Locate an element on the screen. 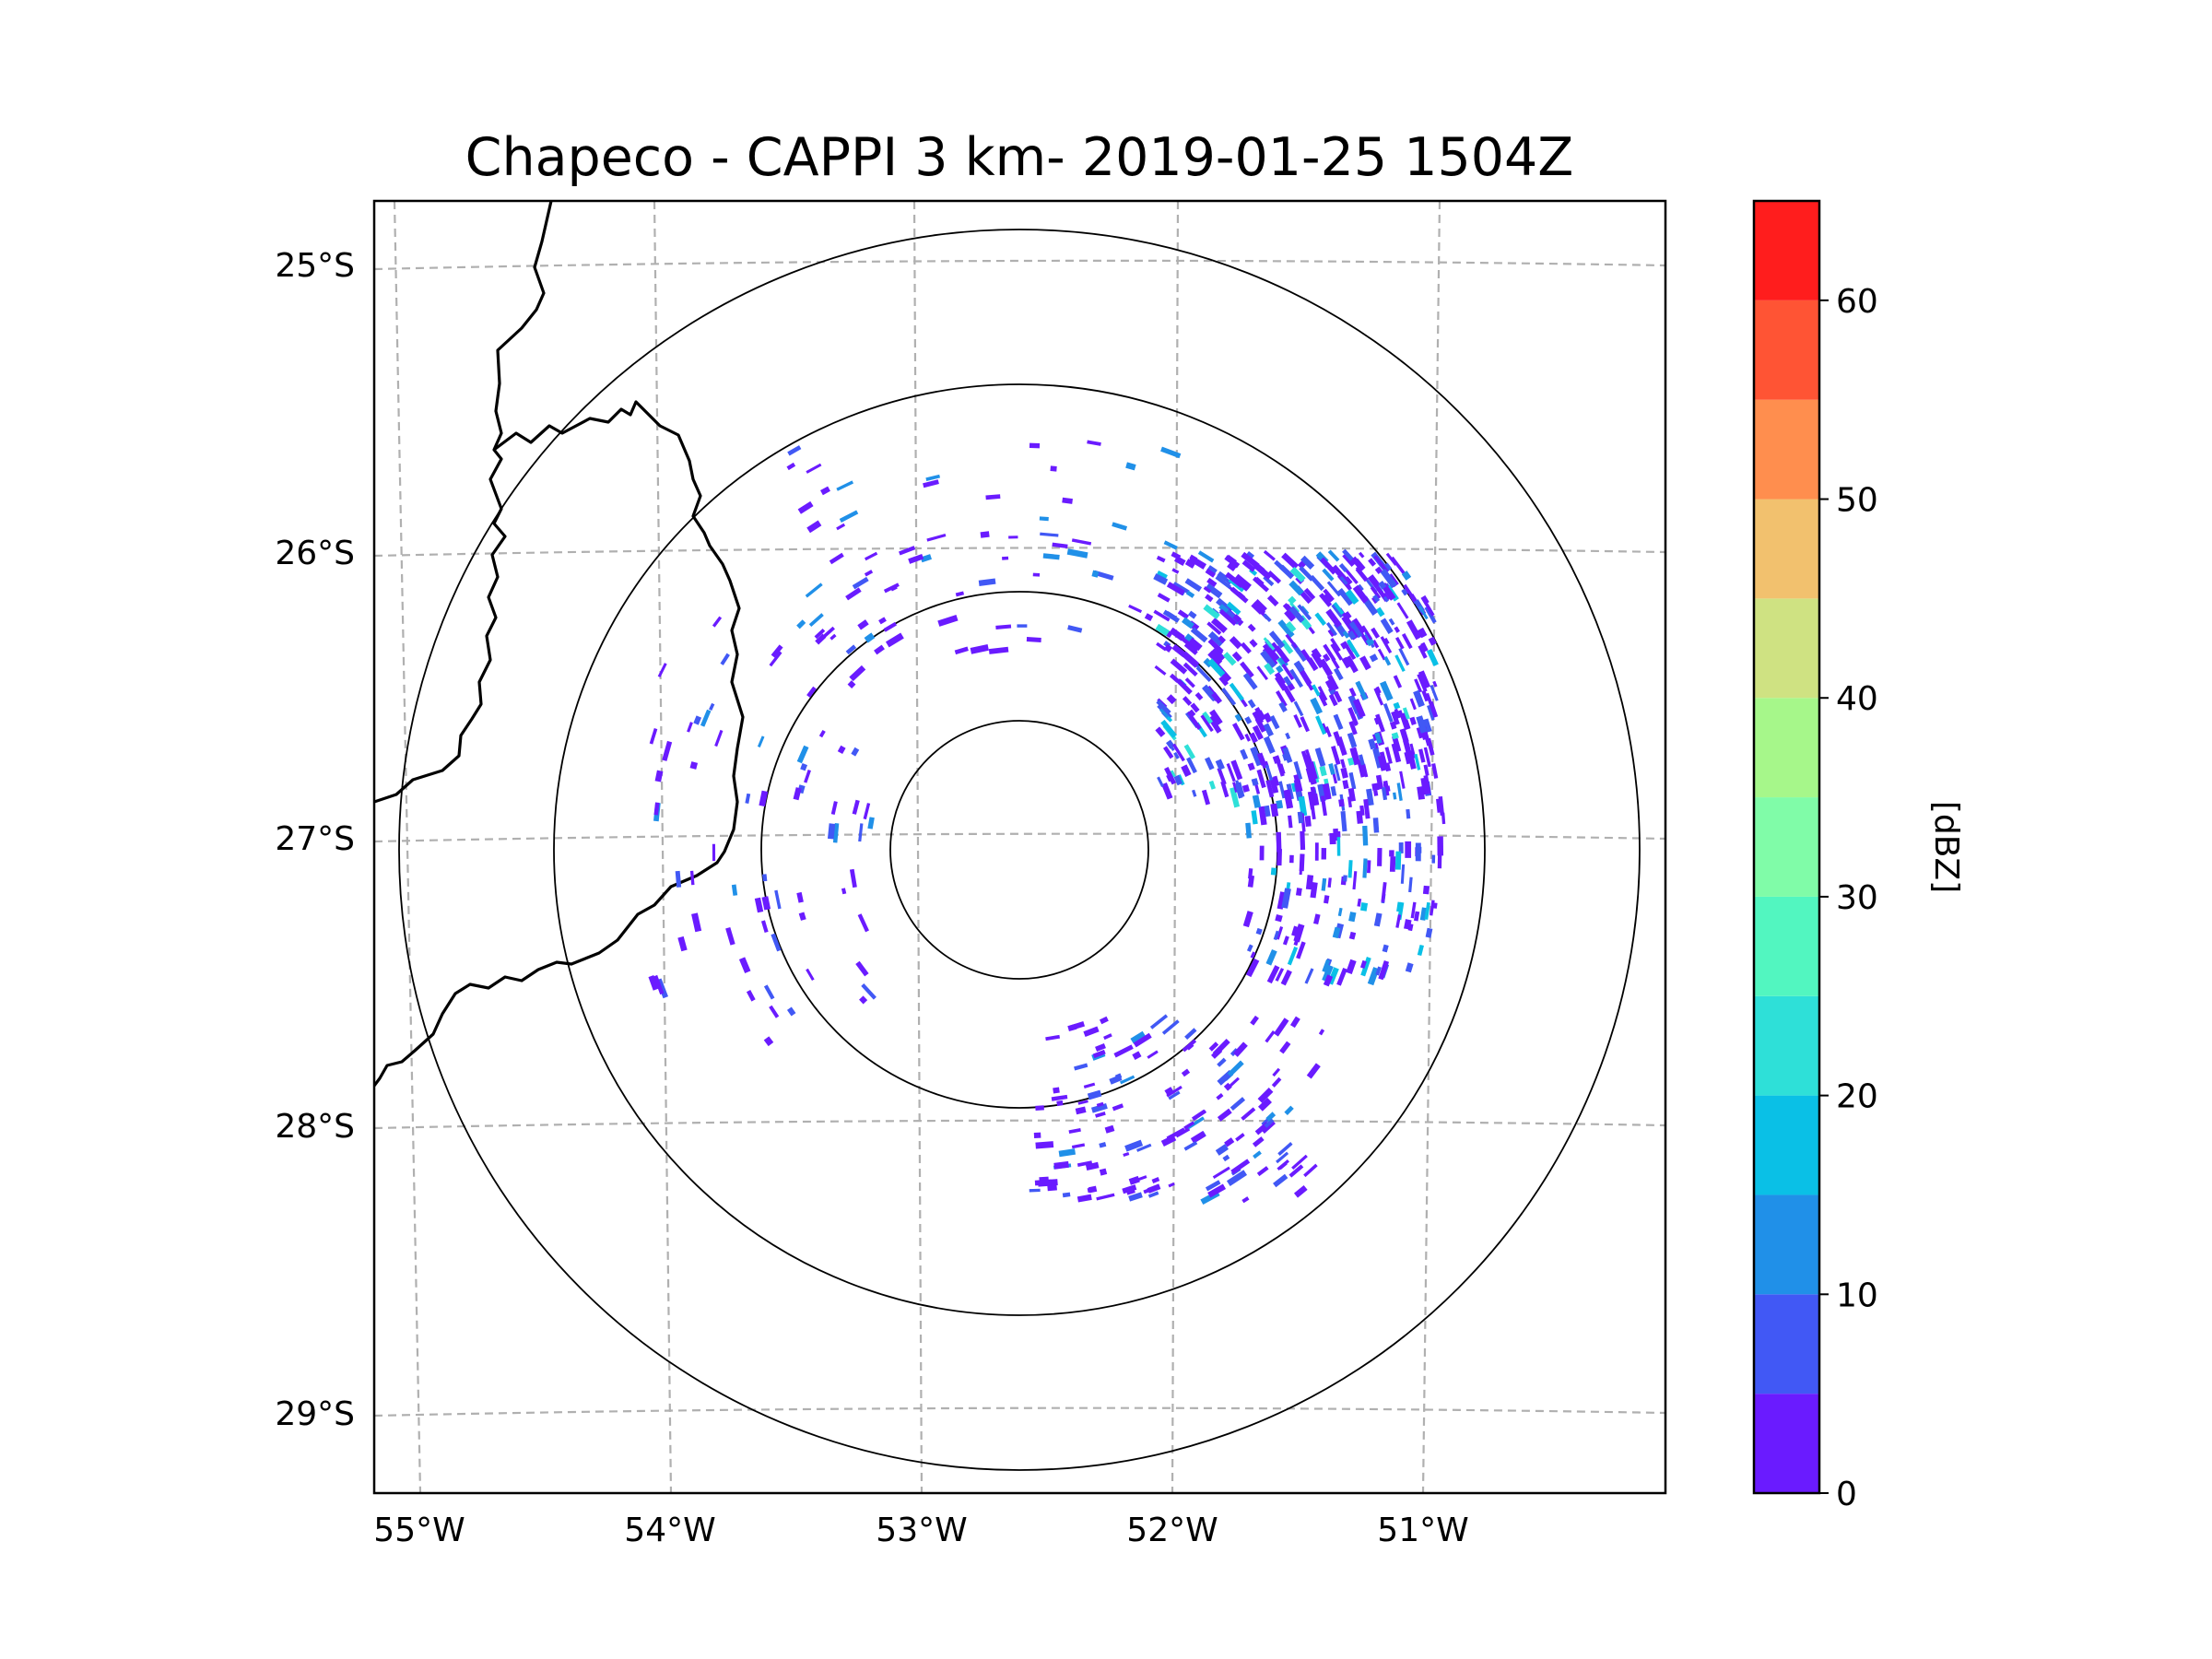 The width and height of the screenshot is (2212, 1659). colorbar-label: [dBZ] is located at coordinates (1946, 847).